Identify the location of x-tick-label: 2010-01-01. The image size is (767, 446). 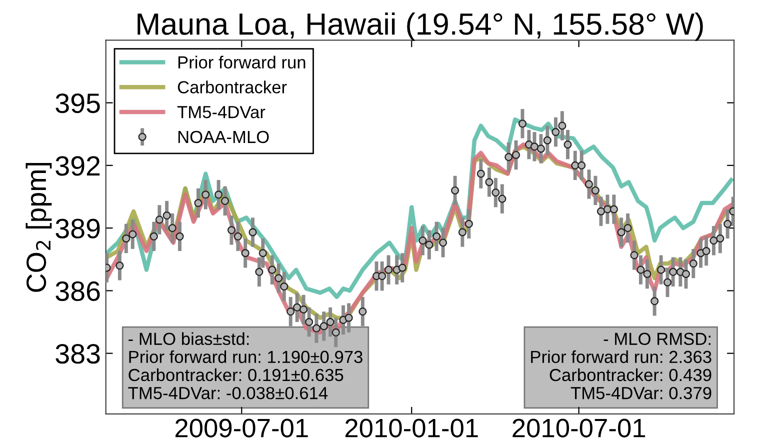
(411, 428).